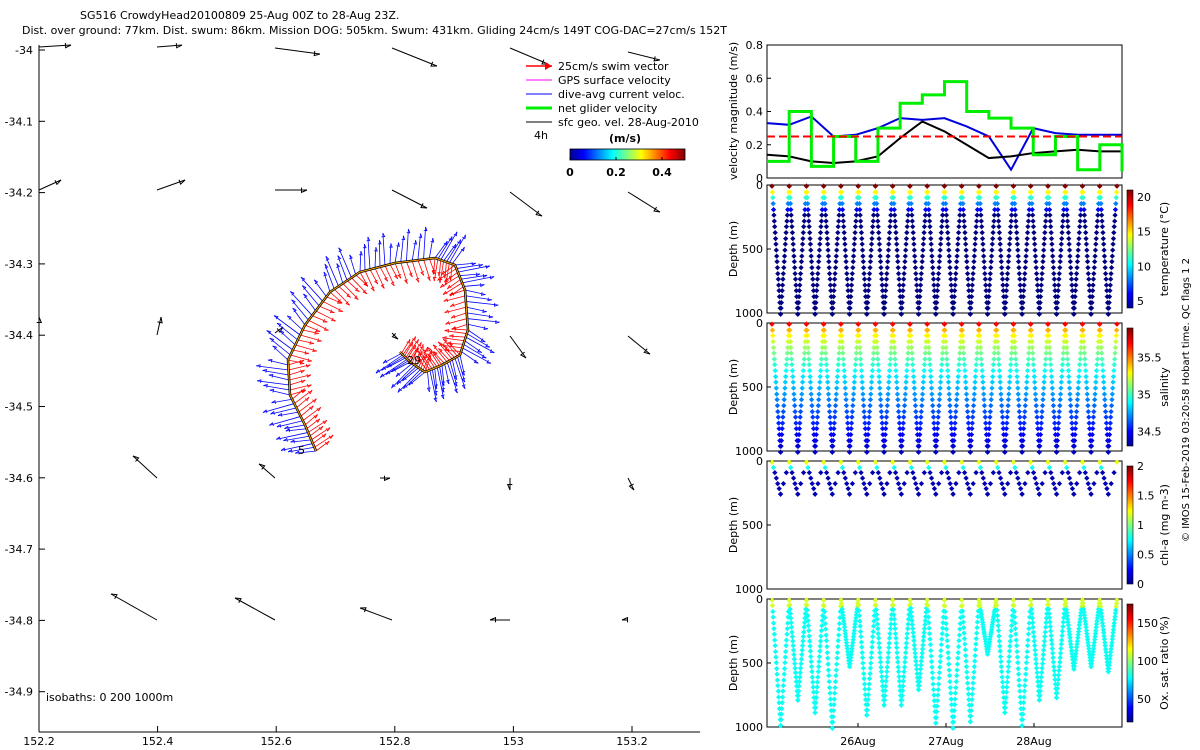 The image size is (1200, 750). I want to click on map-x-tick-label: 152.2, so click(39, 741).